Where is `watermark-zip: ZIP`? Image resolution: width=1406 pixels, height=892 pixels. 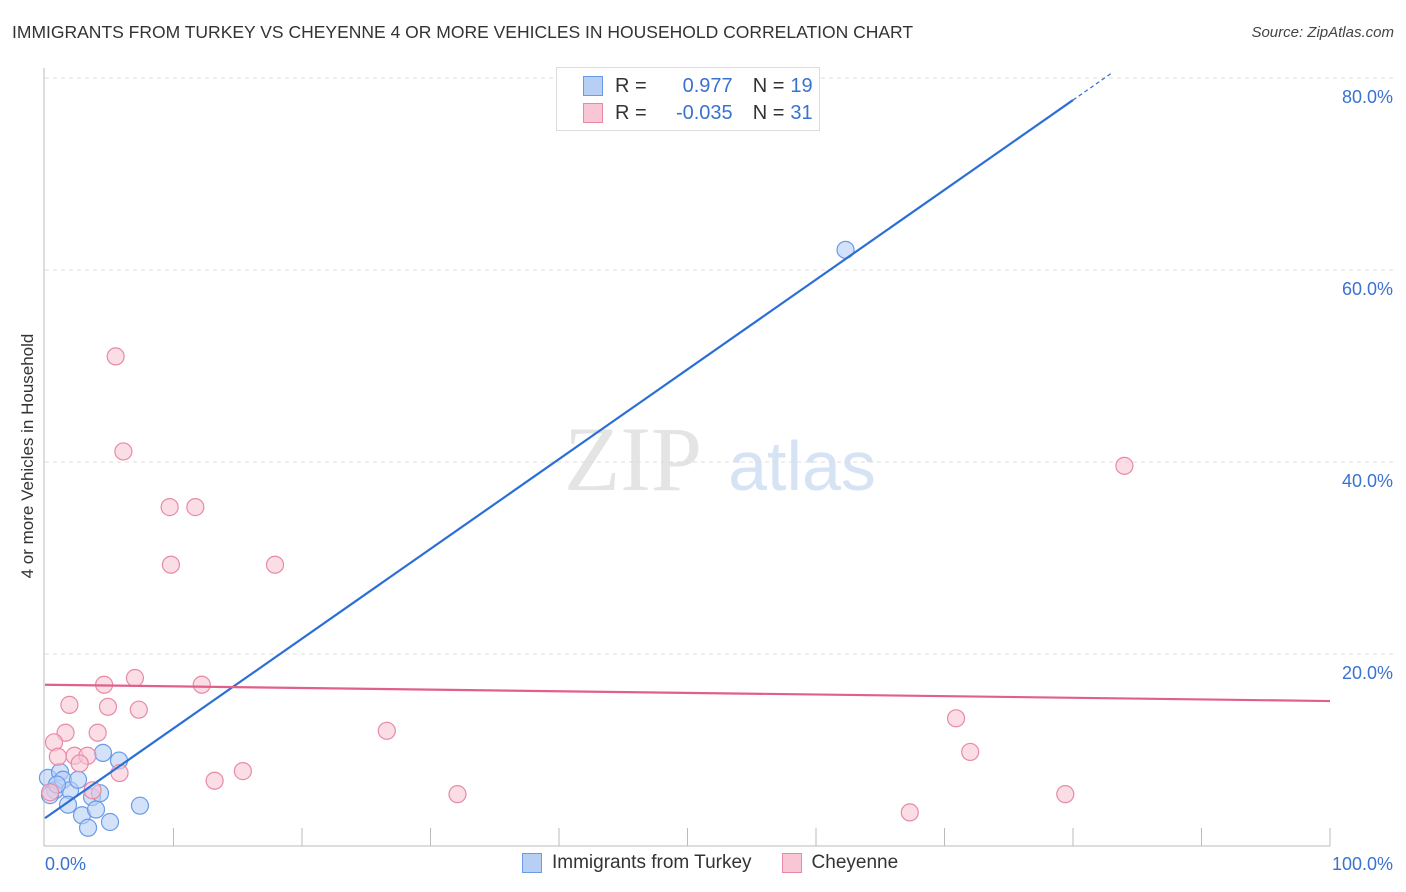 watermark-zip: ZIP is located at coordinates (633, 459).